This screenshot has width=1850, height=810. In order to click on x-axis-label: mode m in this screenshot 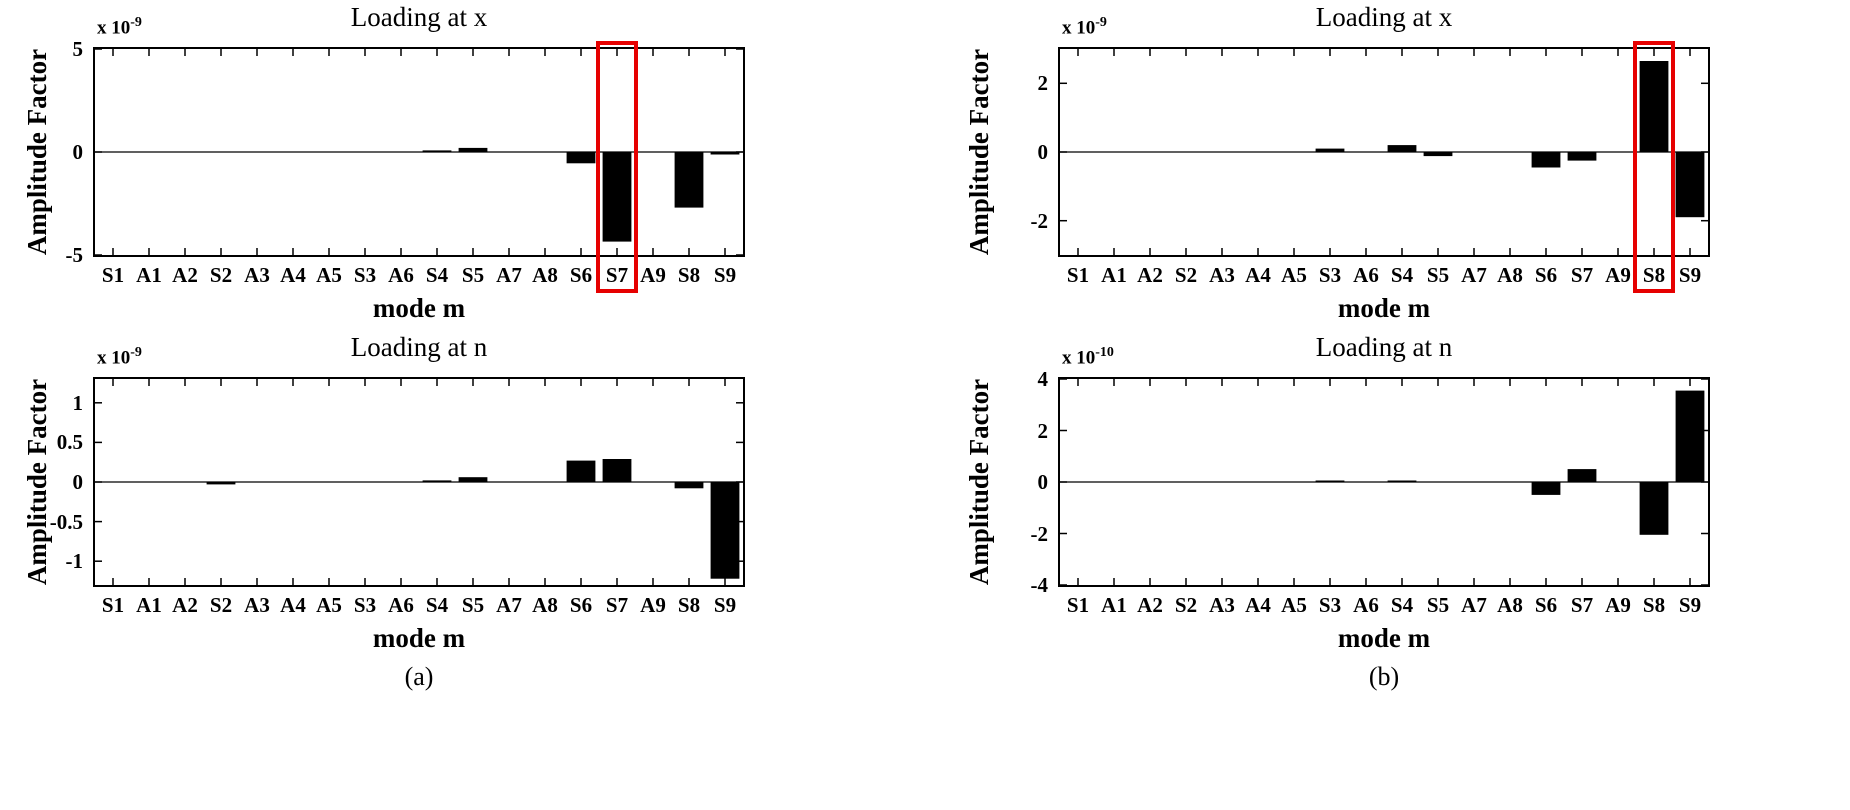, I will do `click(1384, 308)`.